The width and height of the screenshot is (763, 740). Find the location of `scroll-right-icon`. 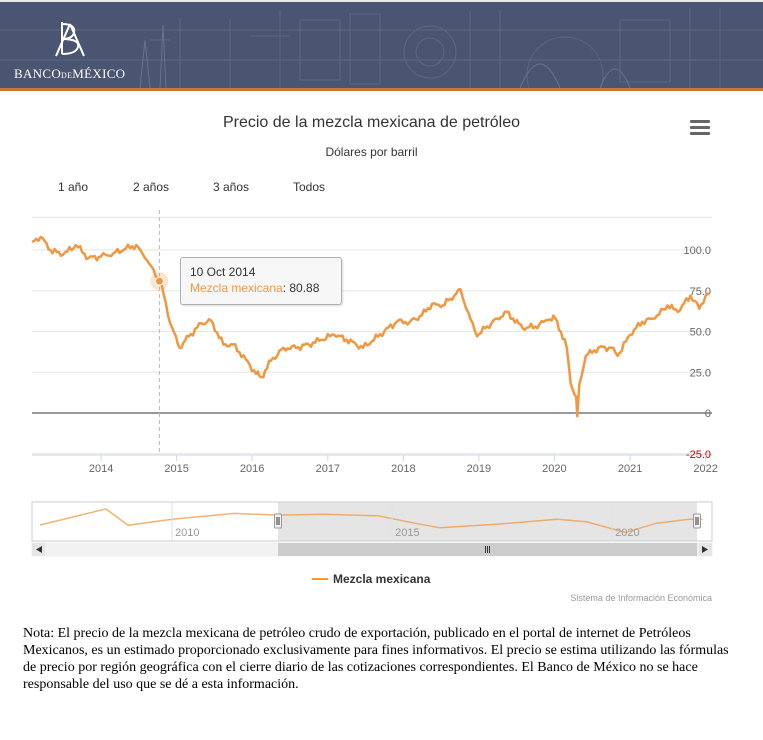

scroll-right-icon is located at coordinates (705, 549).